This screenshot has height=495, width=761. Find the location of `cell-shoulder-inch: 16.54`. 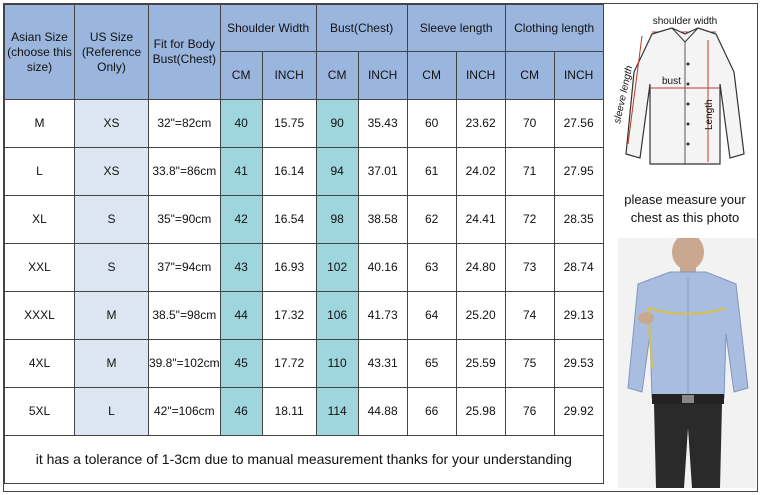

cell-shoulder-inch: 16.54 is located at coordinates (289, 219).